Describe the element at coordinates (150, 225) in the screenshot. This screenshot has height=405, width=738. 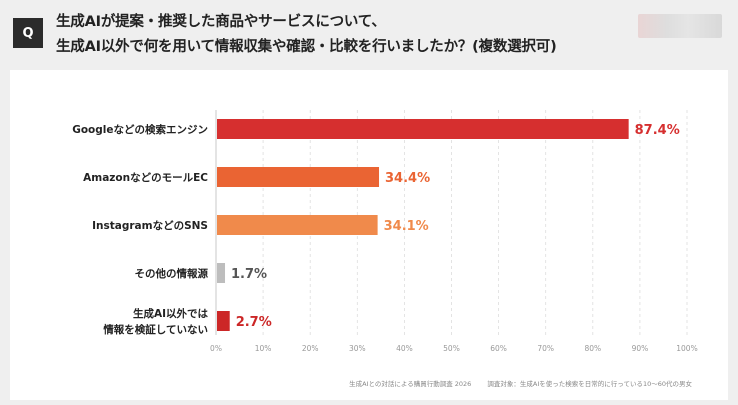
I see `category-label: InstagramなどのSNS` at that location.